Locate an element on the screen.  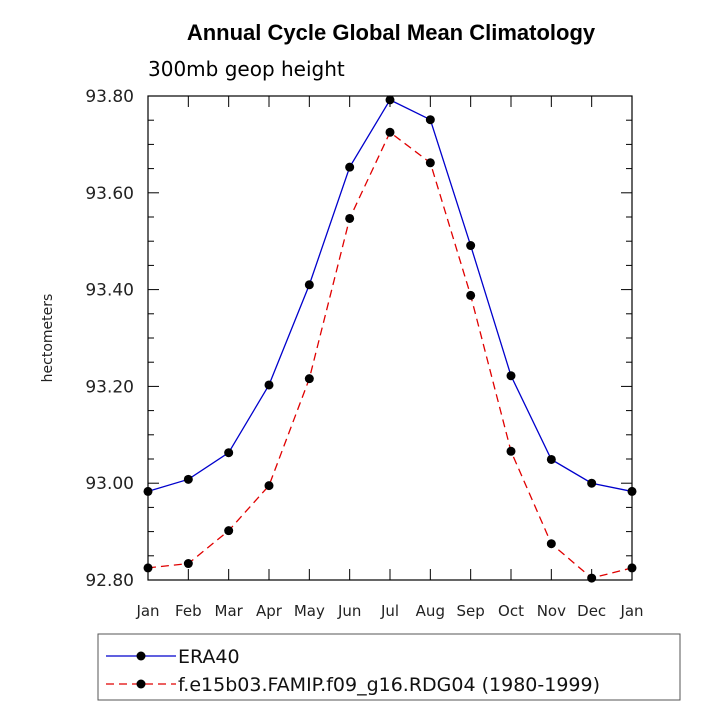
x-tick-label: Mar is located at coordinates (229, 611).